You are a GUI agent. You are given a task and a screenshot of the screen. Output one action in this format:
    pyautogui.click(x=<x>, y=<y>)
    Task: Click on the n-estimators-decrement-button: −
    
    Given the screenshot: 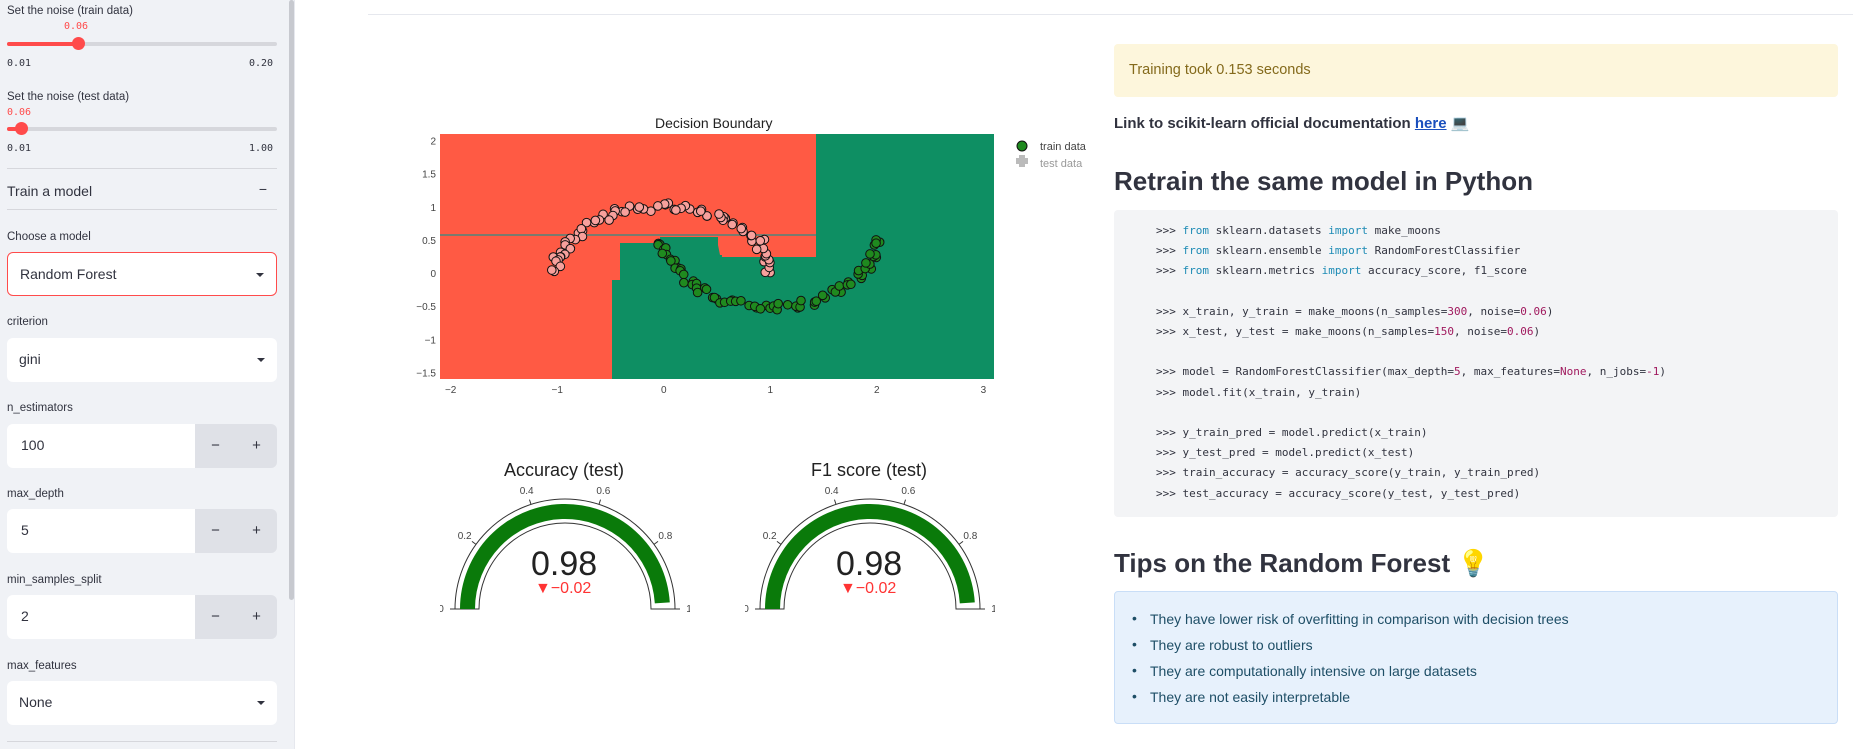 What is the action you would take?
    pyautogui.click(x=215, y=446)
    